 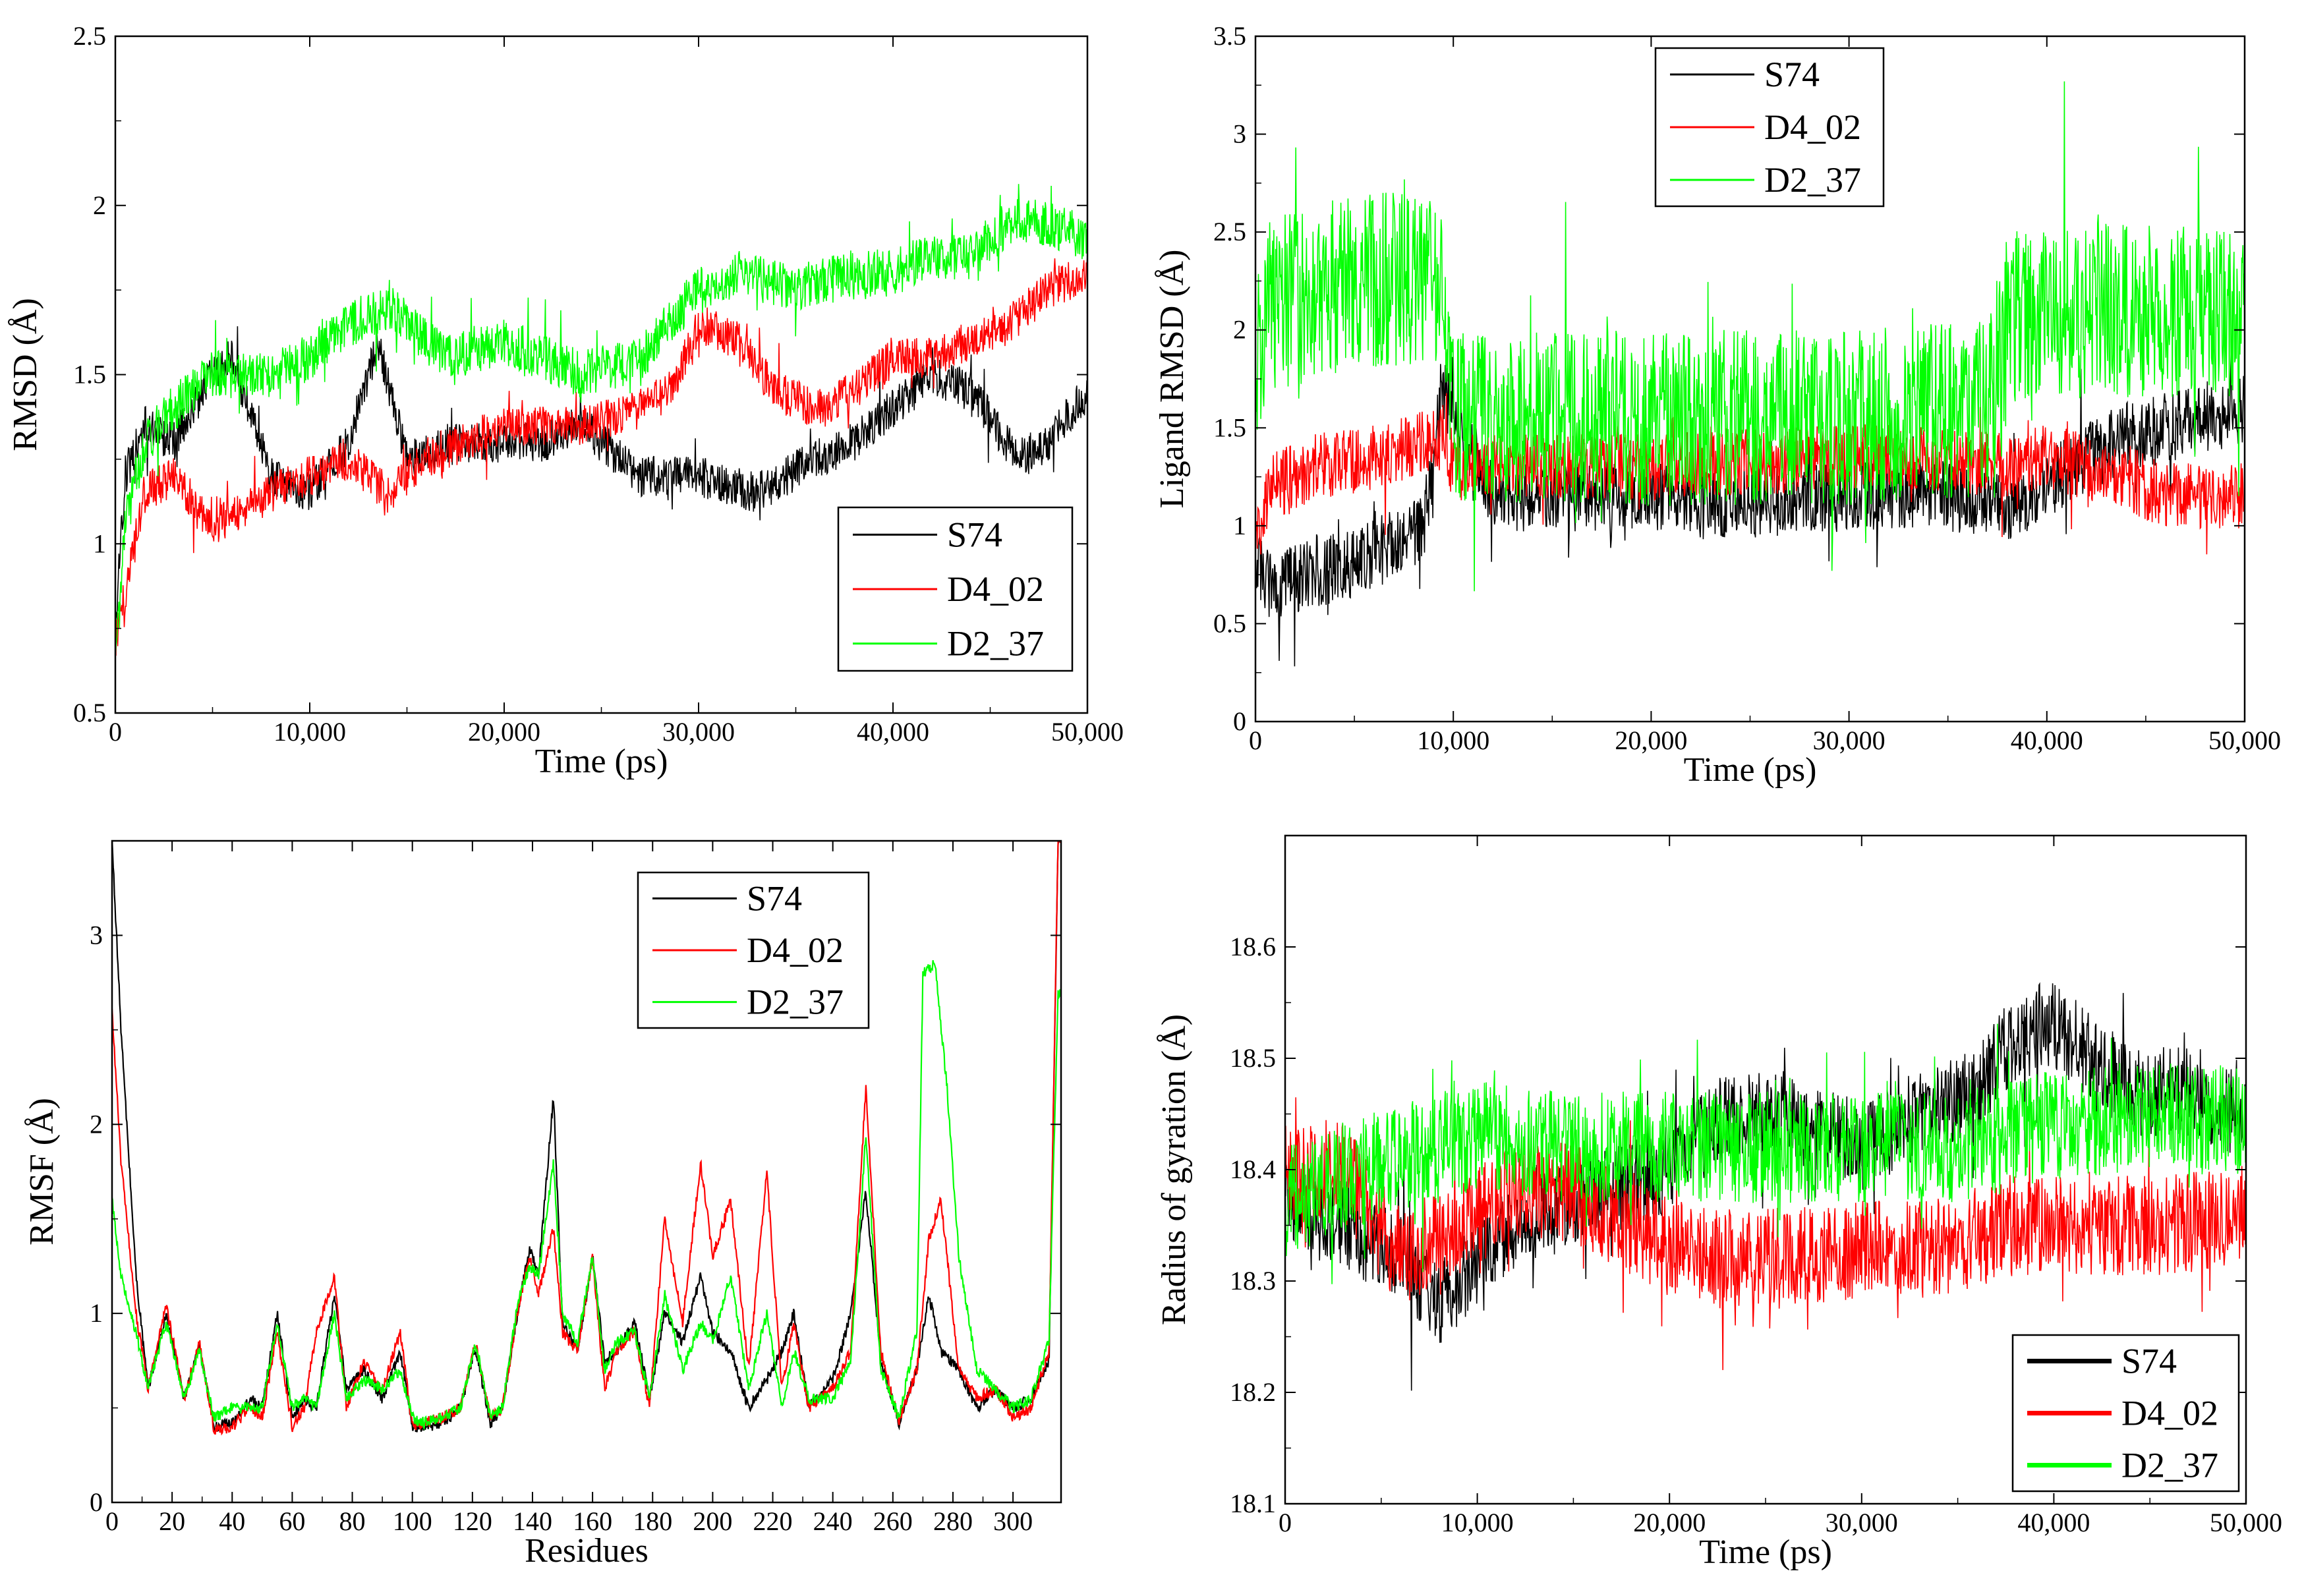 What do you see at coordinates (1172, 379) in the screenshot?
I see `y-axis-title: Ligand RMSD (Å)` at bounding box center [1172, 379].